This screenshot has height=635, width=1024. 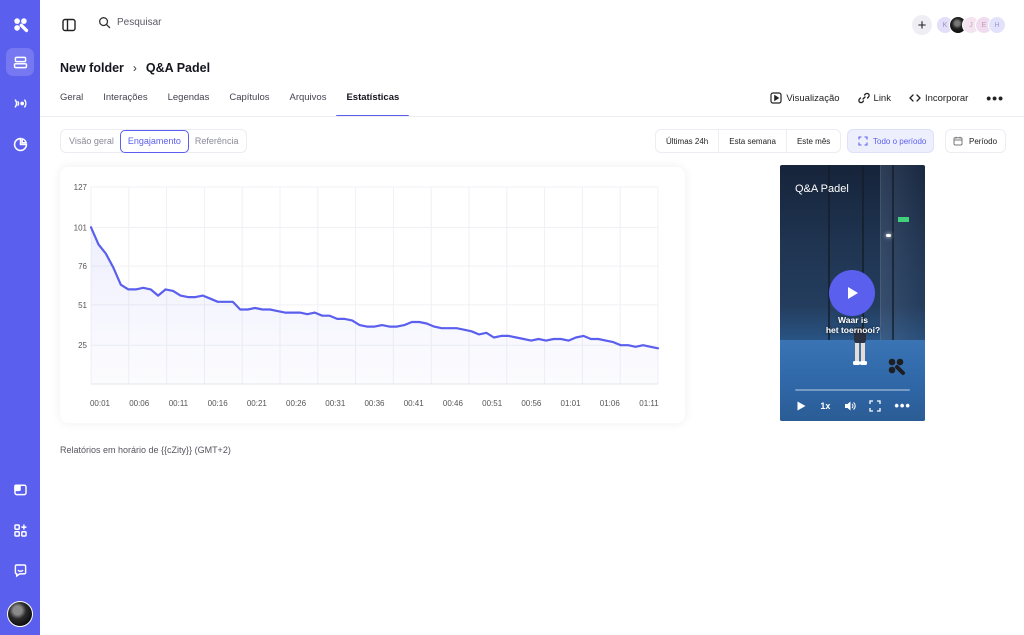 What do you see at coordinates (20, 530) in the screenshot?
I see `apps-icon` at bounding box center [20, 530].